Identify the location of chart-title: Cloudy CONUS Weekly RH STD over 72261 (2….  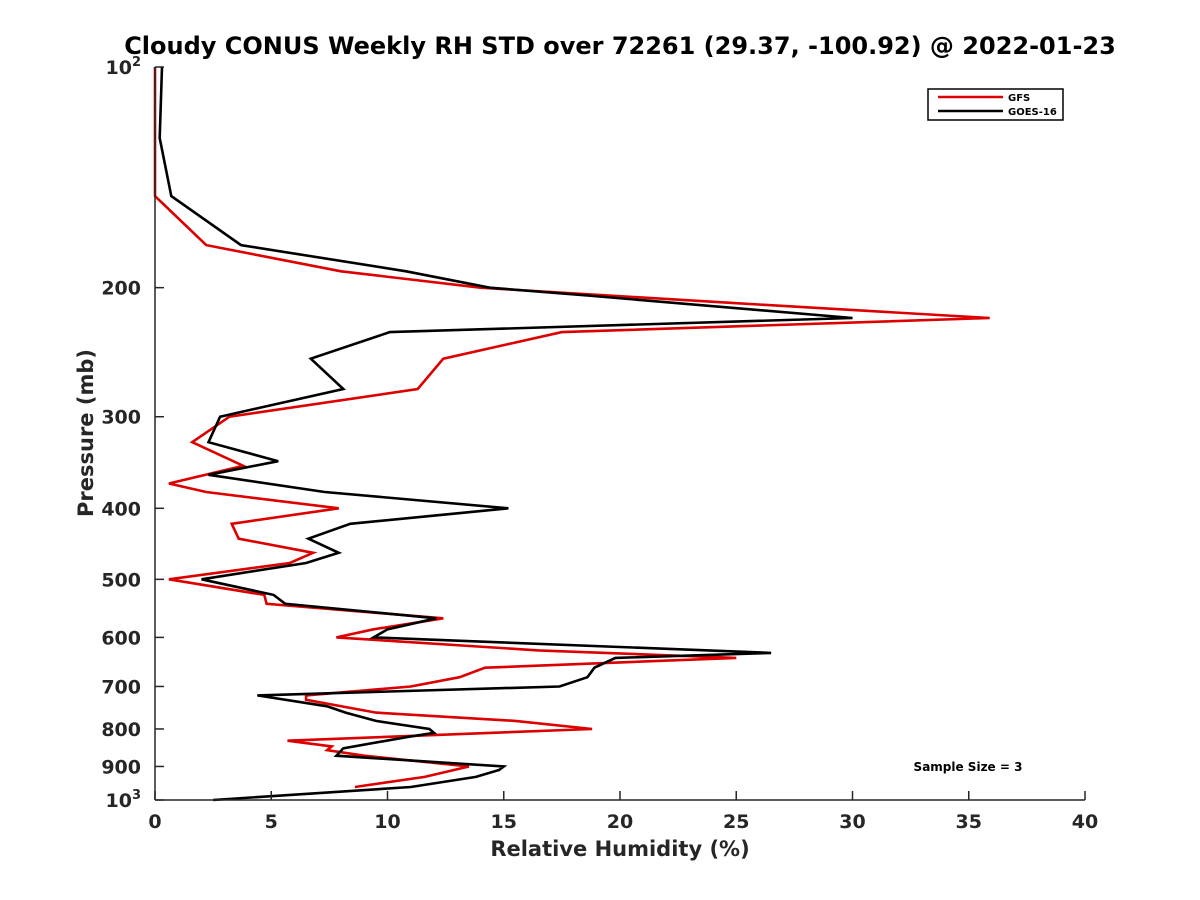
(620, 46).